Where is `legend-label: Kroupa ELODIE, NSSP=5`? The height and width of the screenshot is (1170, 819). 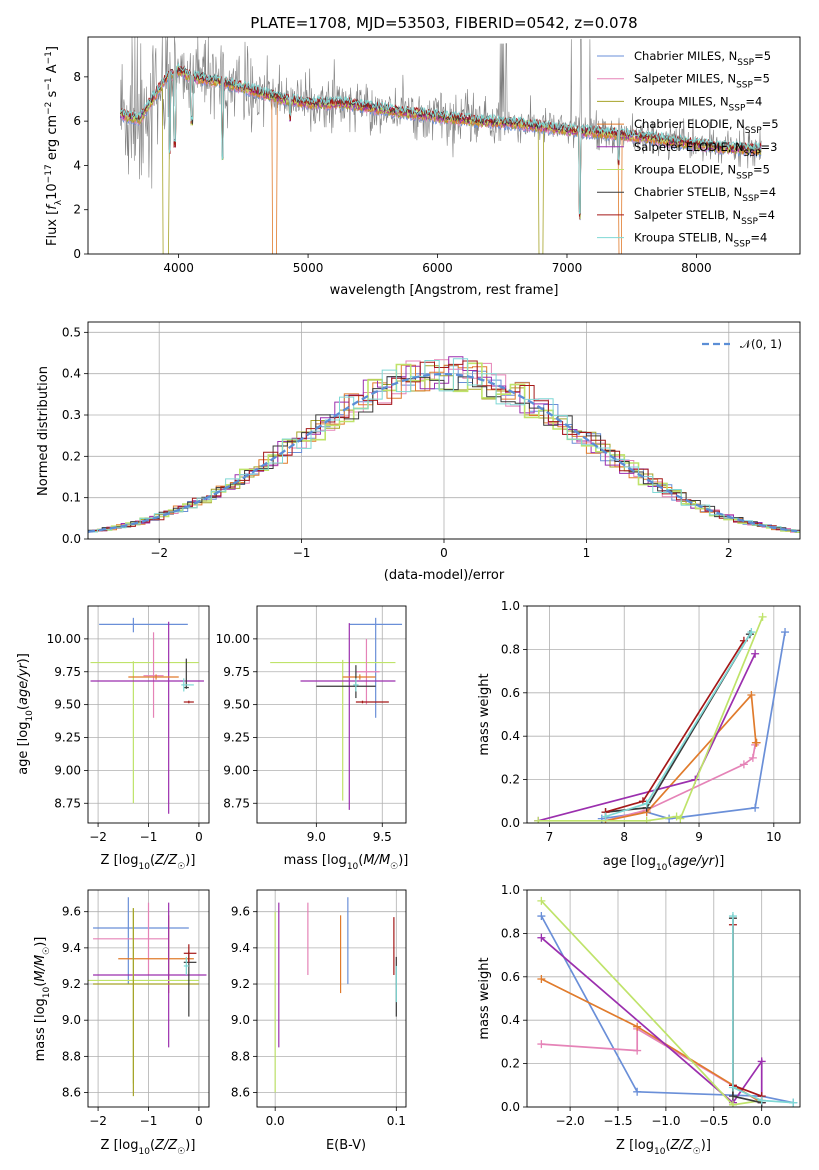 legend-label: Kroupa ELODIE, NSSP=5 is located at coordinates (702, 172).